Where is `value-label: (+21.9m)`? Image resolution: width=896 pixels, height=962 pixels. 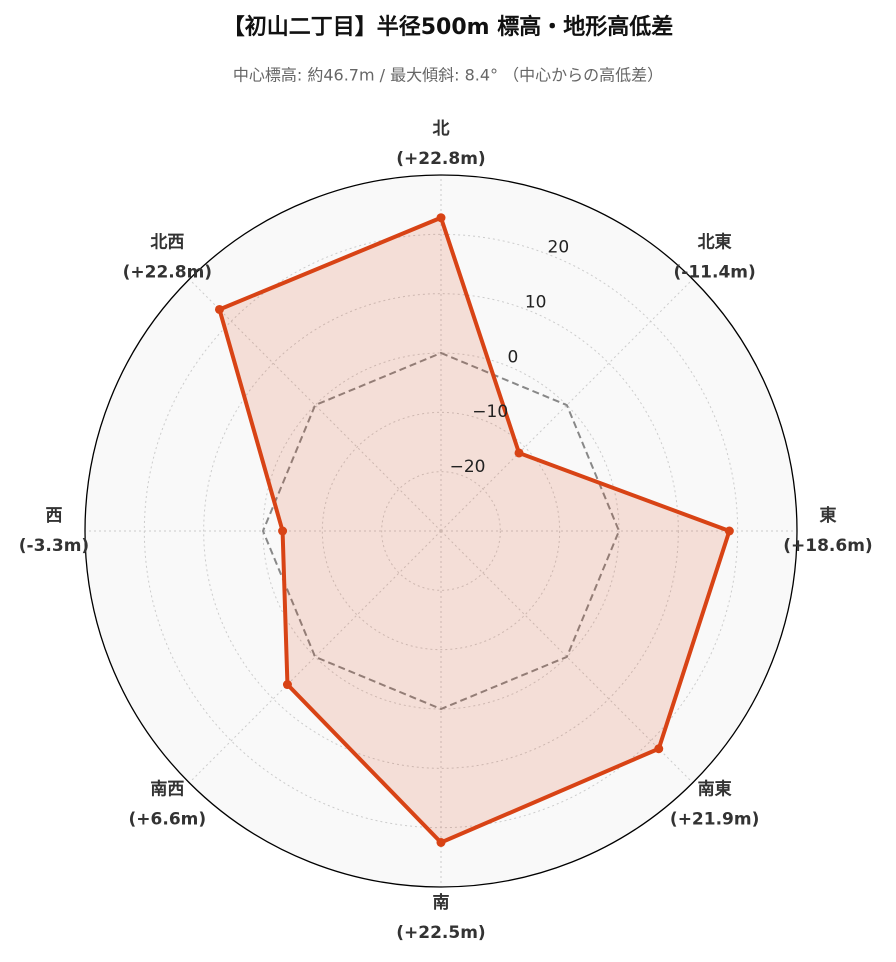 value-label: (+21.9m) is located at coordinates (714, 820).